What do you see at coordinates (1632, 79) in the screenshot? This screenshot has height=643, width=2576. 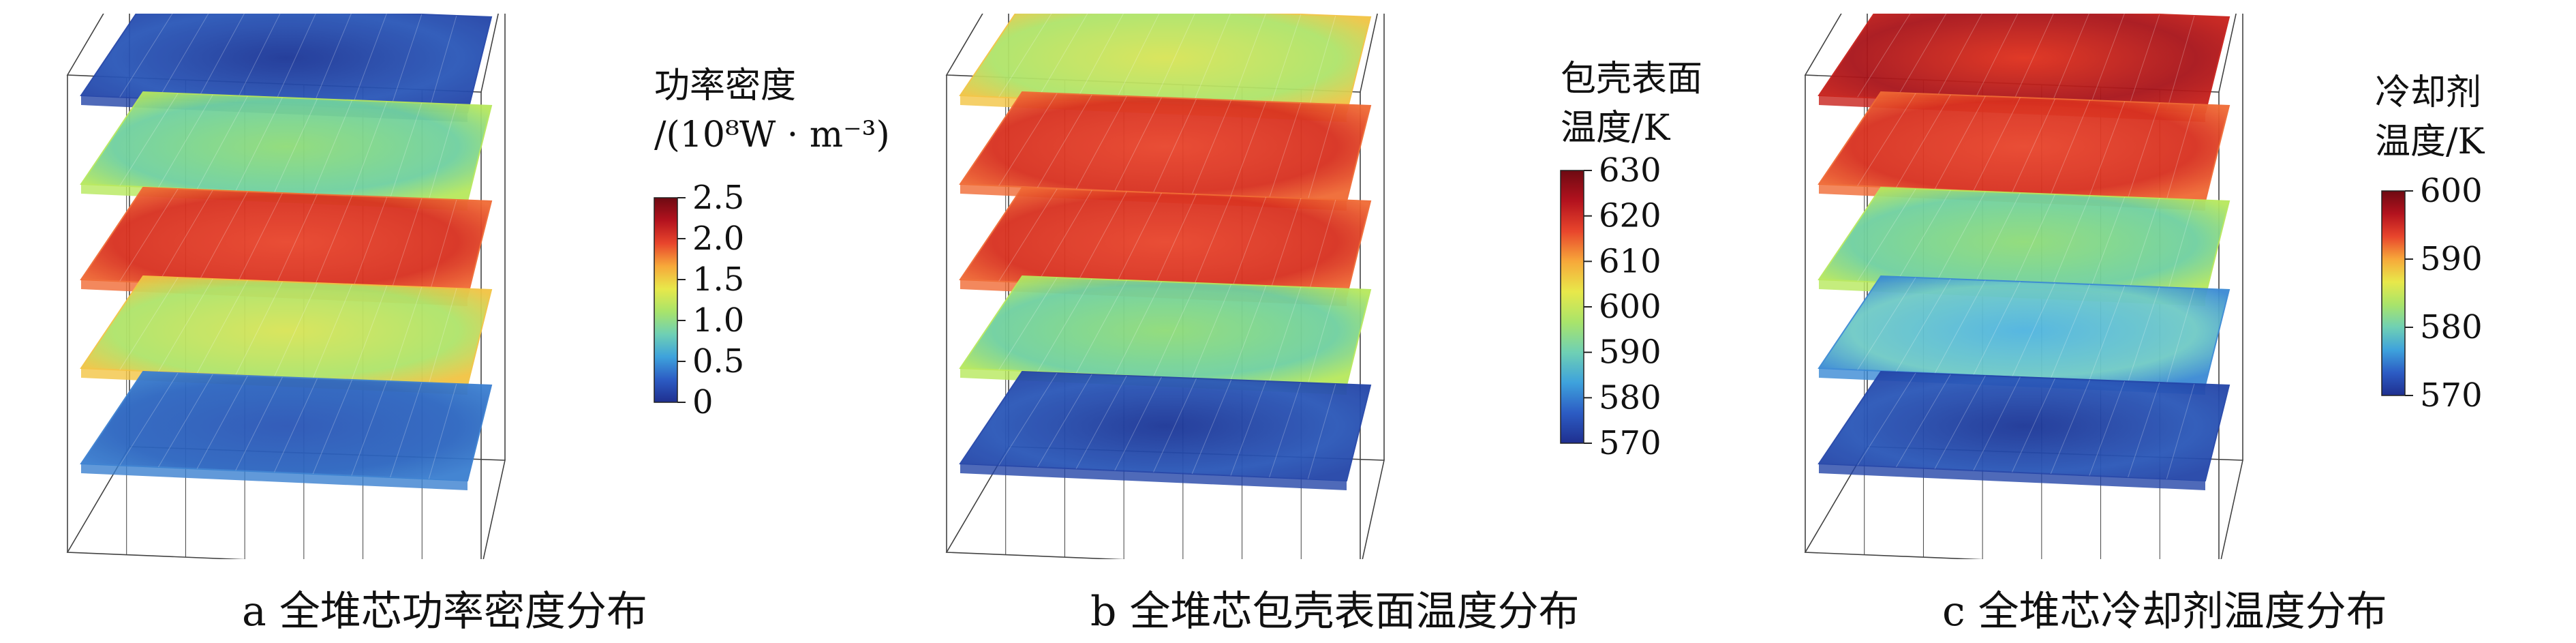 I see `colorbar-title-line-1: 包壳表面` at bounding box center [1632, 79].